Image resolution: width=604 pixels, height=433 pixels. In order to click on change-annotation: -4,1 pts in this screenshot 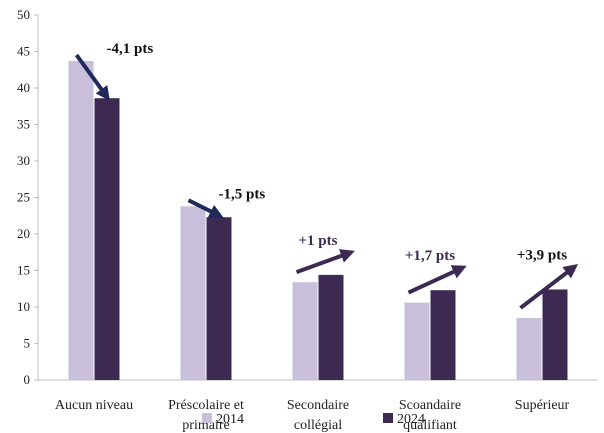, I will do `click(130, 49)`.